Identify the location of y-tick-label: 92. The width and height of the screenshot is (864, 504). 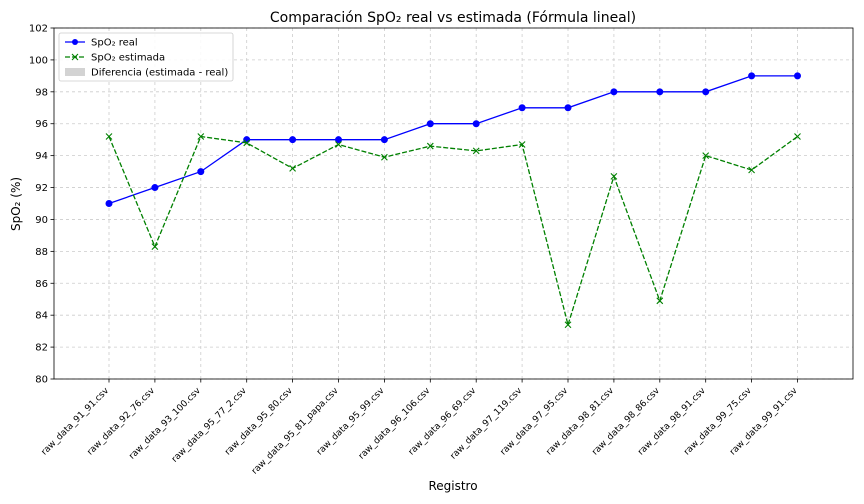
(41, 188).